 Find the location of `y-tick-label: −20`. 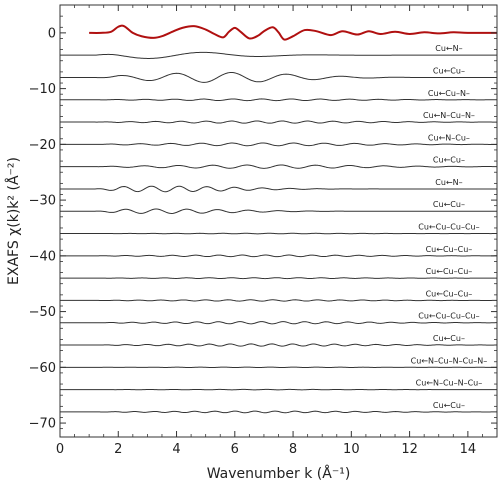

y-tick-label: −20 is located at coordinates (42, 145).